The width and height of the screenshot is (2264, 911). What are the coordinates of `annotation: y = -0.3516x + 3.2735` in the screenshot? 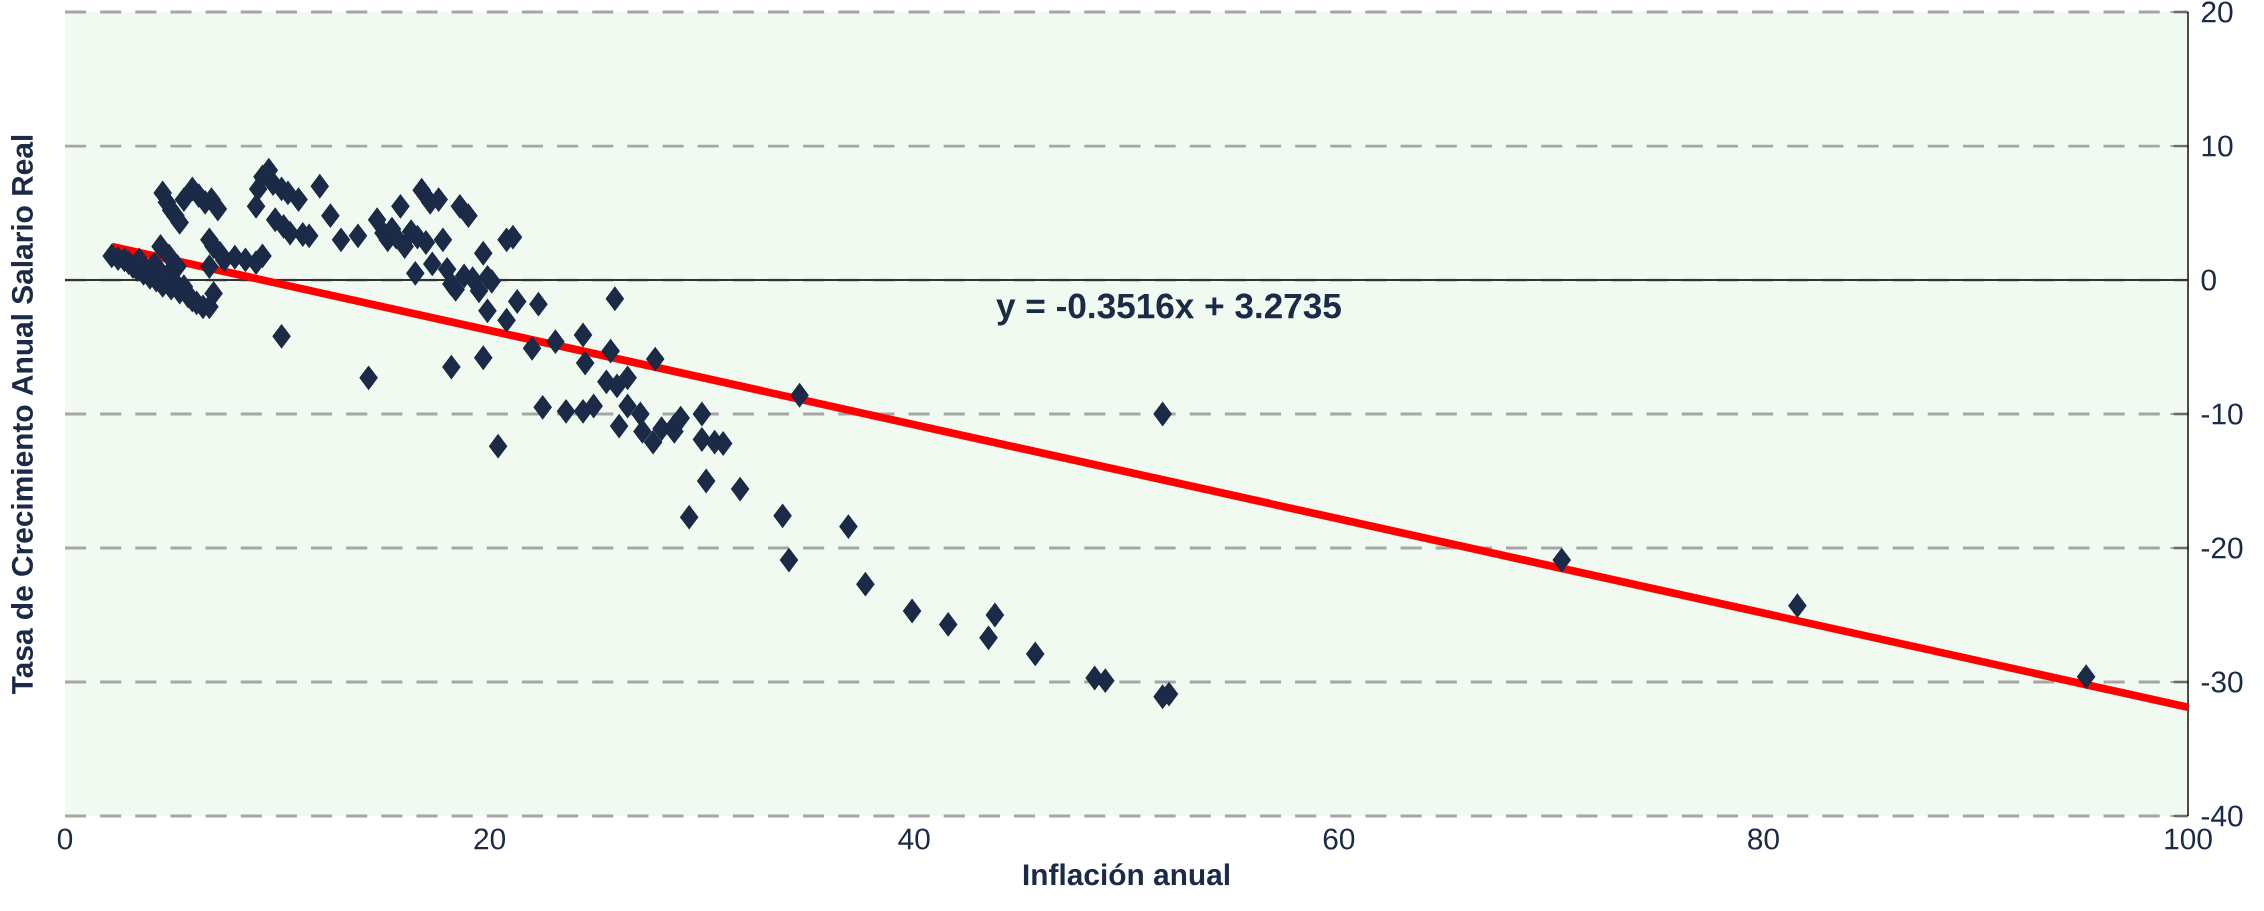 It's located at (1168, 309).